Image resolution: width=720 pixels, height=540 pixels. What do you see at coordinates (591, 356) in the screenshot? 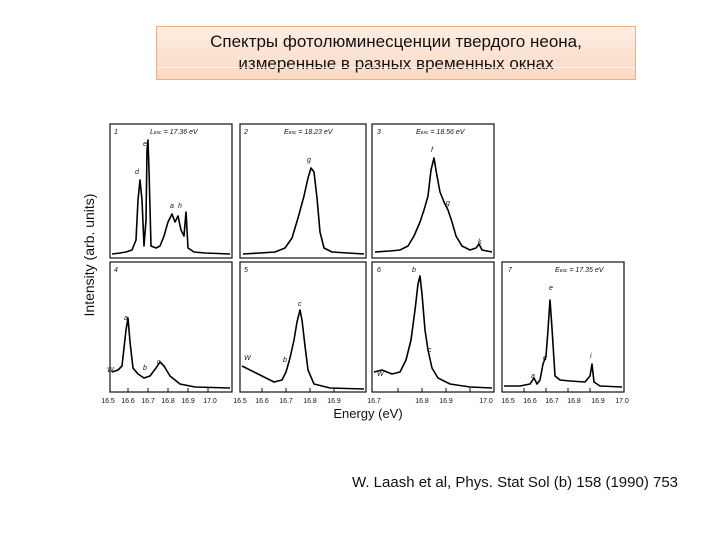
I see `p7-label-i: i` at bounding box center [591, 356].